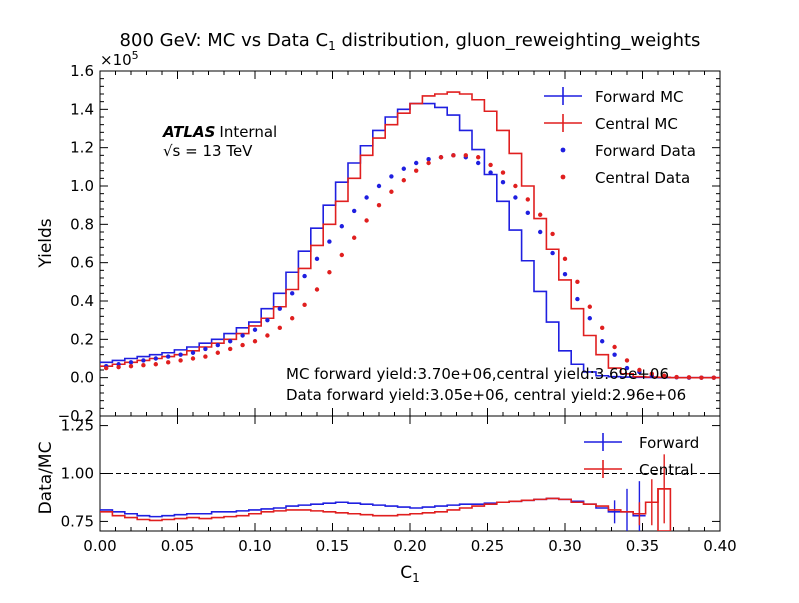  I want to click on ratio-series-group, so click(386, 492).